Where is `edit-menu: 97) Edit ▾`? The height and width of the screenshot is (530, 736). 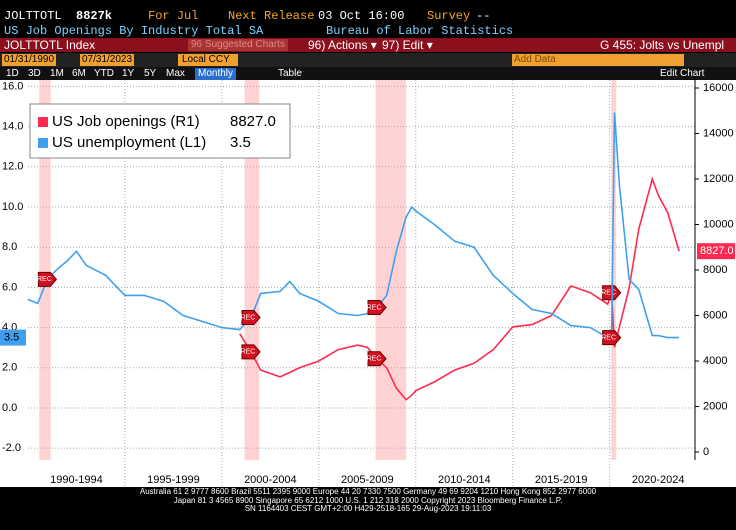
edit-menu: 97) Edit ▾ is located at coordinates (407, 45).